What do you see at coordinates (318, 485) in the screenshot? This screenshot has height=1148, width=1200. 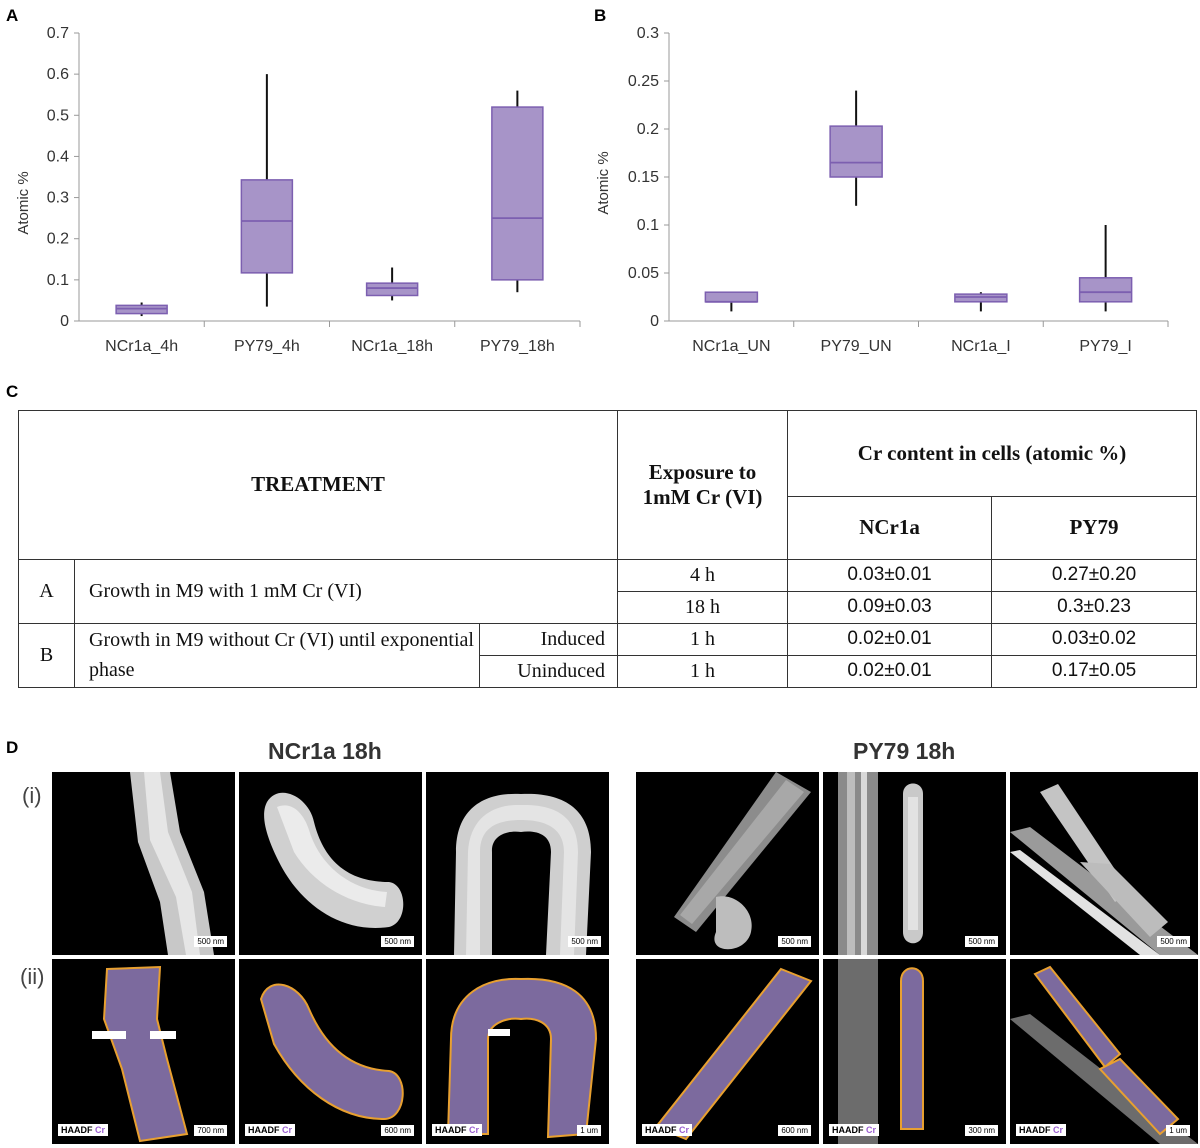 I see `treatment-header: TREATMENT` at bounding box center [318, 485].